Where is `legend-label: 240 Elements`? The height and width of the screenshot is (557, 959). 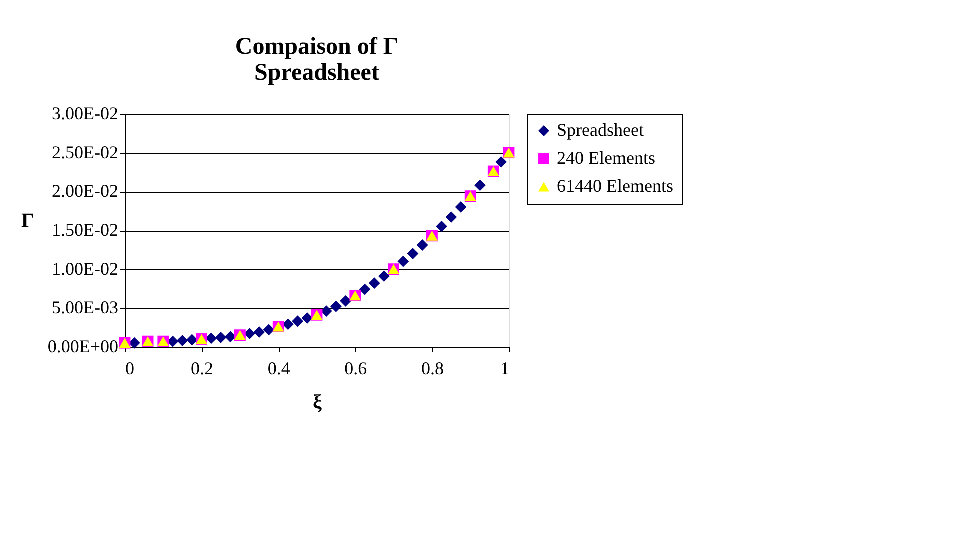 legend-label: 240 Elements is located at coordinates (606, 158).